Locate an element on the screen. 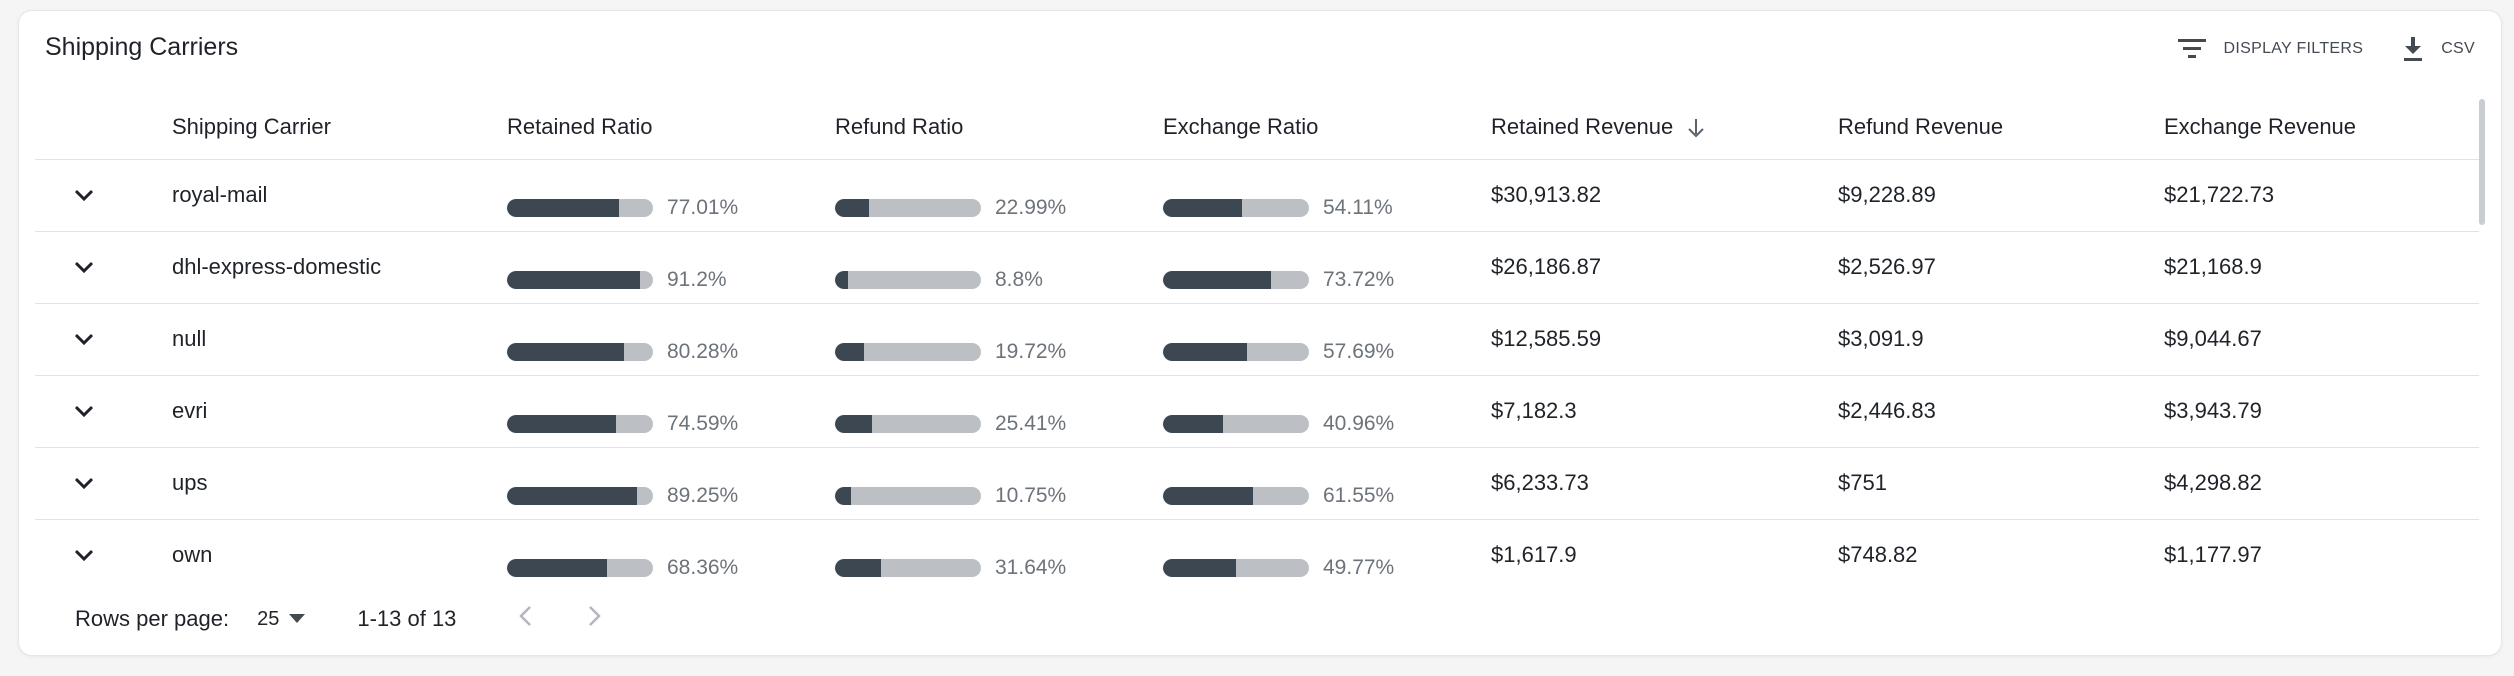 This screenshot has width=2514, height=676. refund-ratio-cell: 10.75% is located at coordinates (999, 483).